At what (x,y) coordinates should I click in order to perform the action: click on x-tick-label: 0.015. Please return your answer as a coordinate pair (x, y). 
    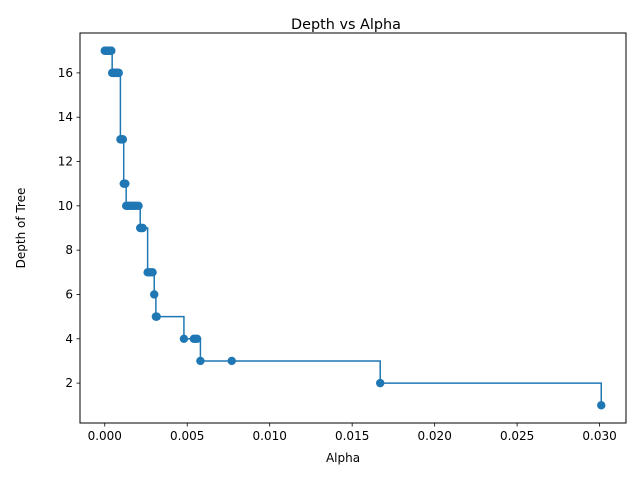
    Looking at the image, I should click on (352, 436).